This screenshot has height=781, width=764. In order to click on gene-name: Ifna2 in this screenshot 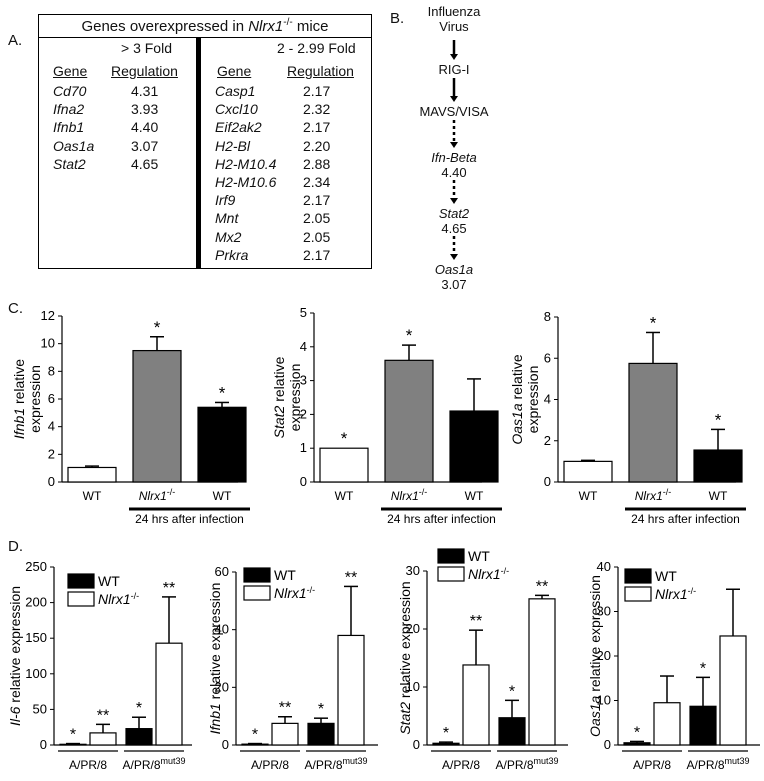, I will do `click(69, 109)`.